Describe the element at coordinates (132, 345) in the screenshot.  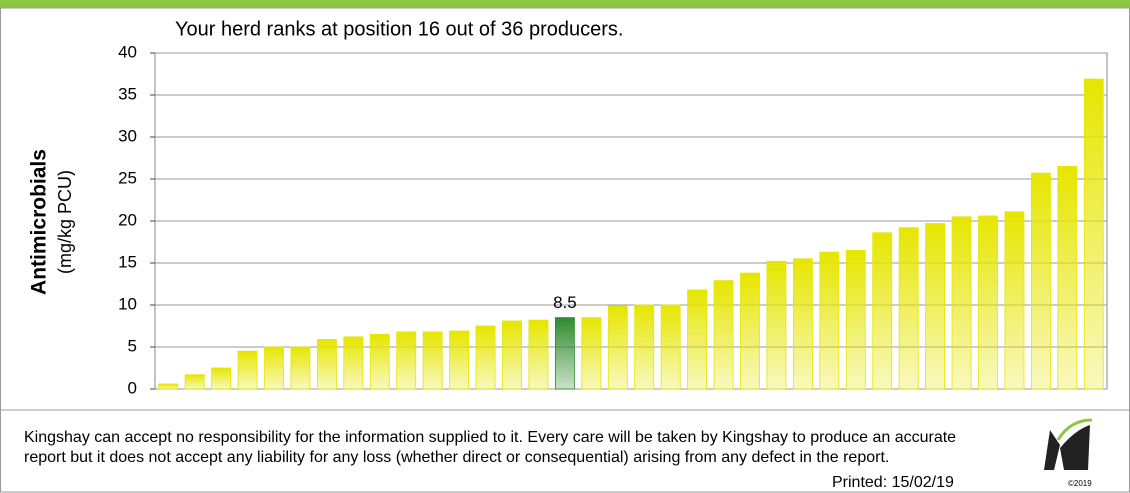
I see `y-tick-label: 5` at that location.